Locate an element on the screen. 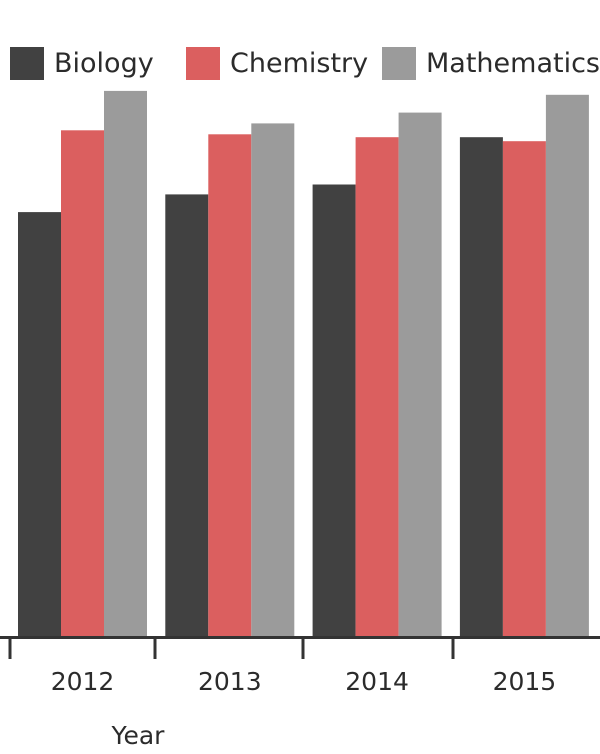 This screenshot has width=600, height=754. bar-mathematics-2013 is located at coordinates (273, 379).